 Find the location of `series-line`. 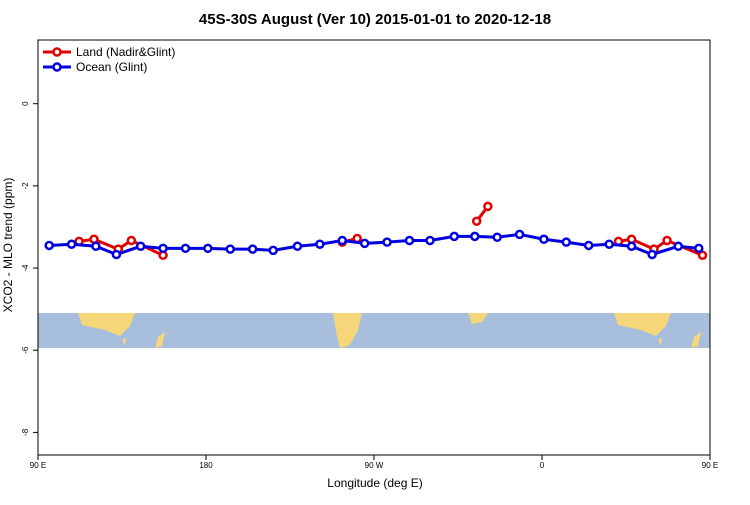

series-line is located at coordinates (374, 244).